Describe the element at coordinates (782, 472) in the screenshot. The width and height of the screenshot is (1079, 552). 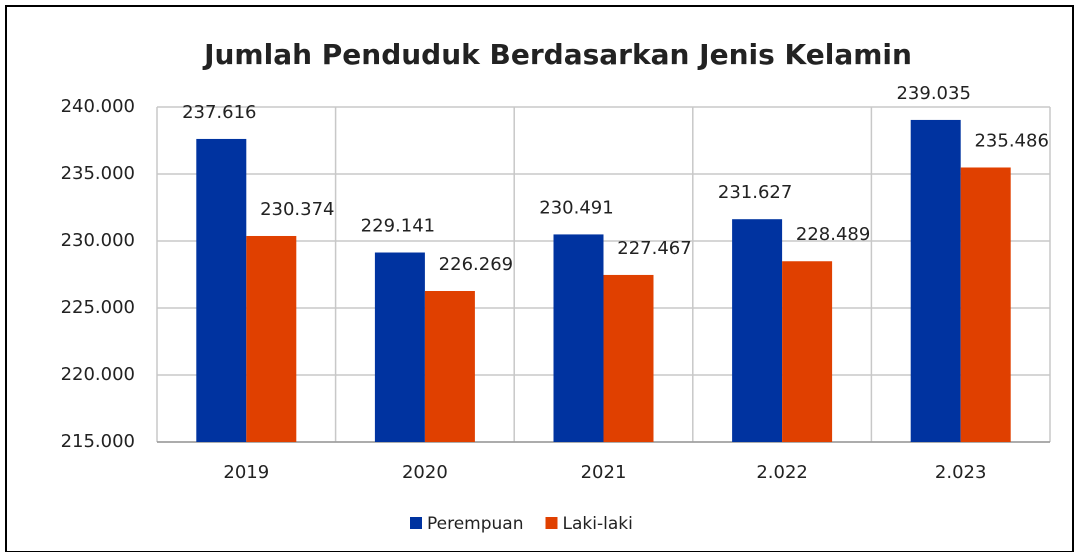
I see `x-tick-label: 2.022` at that location.